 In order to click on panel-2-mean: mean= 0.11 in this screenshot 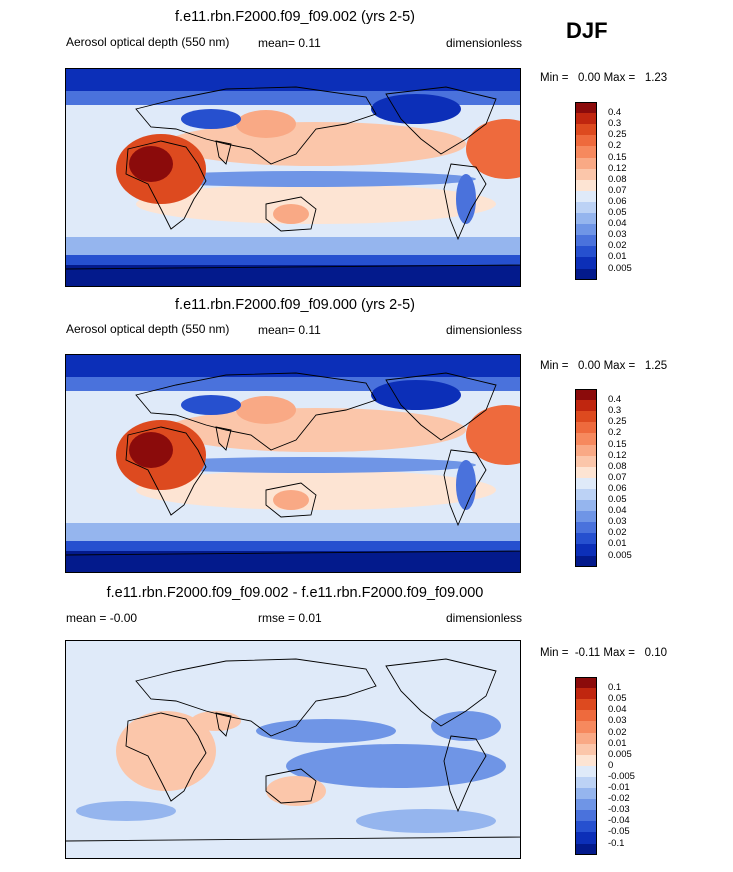, I will do `click(289, 330)`.